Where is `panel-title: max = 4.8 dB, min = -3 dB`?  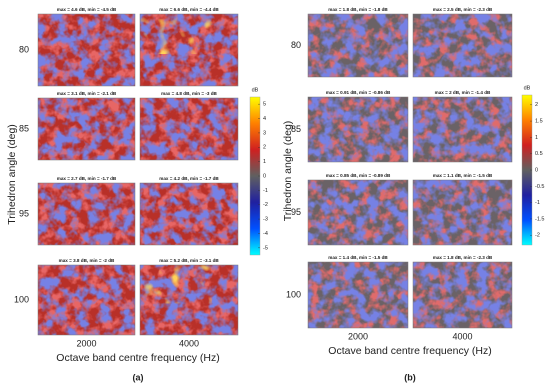 panel-title: max = 4.8 dB, min = -3 dB is located at coordinates (189, 93).